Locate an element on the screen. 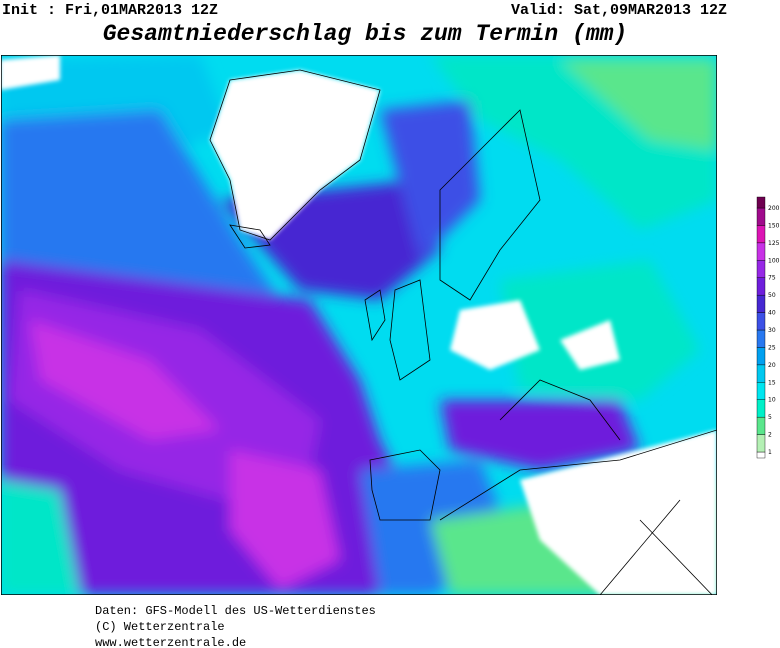 This screenshot has height=648, width=780. colorbar-label: 20 is located at coordinates (772, 365).